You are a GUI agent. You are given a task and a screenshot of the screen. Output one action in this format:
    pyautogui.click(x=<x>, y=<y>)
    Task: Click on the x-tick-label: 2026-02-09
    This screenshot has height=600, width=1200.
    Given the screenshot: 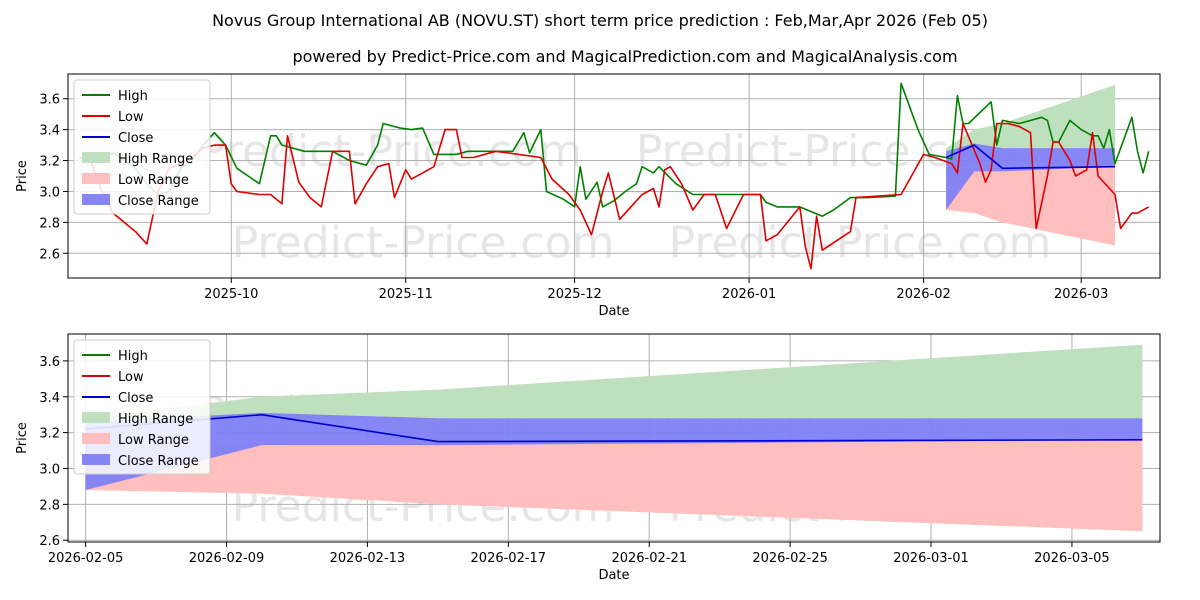 What is the action you would take?
    pyautogui.click(x=227, y=558)
    